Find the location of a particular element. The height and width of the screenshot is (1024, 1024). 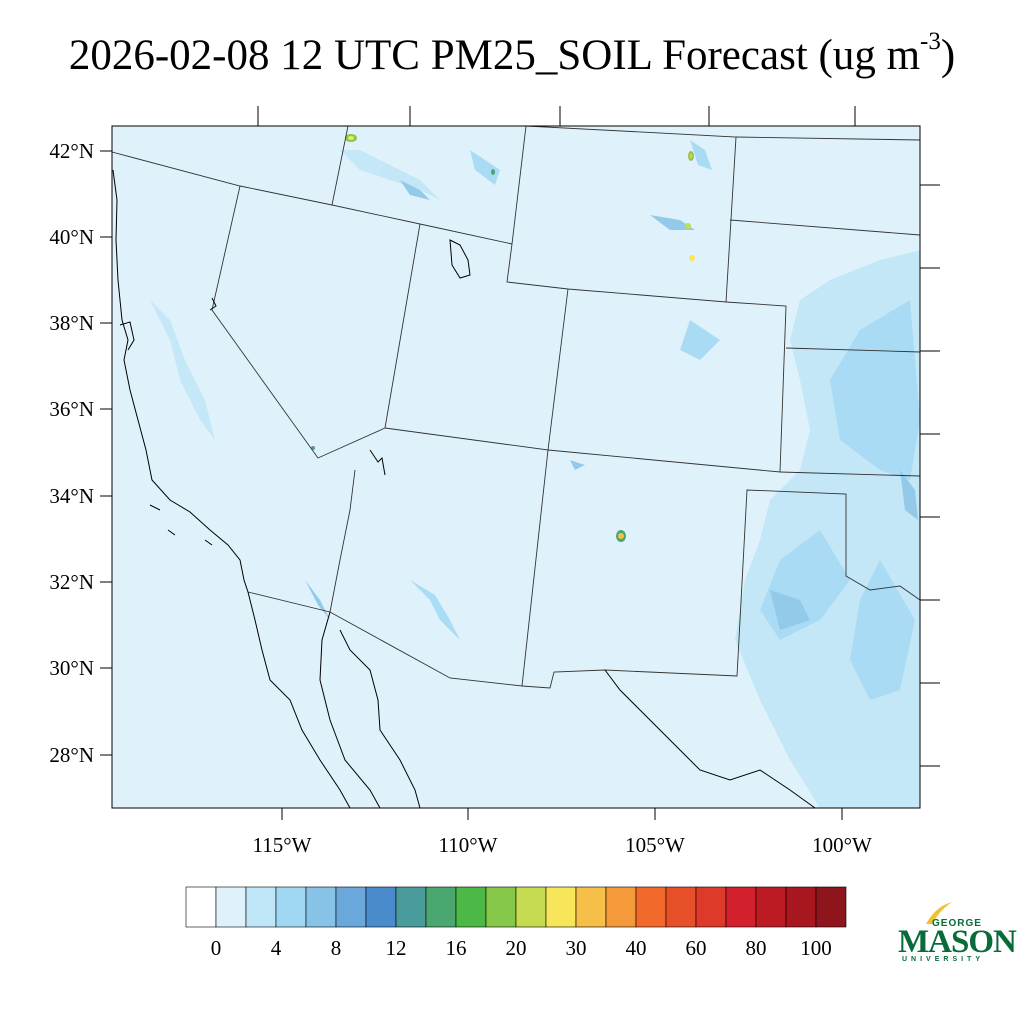

logo-line3: UNIVERSITY is located at coordinates (943, 959).